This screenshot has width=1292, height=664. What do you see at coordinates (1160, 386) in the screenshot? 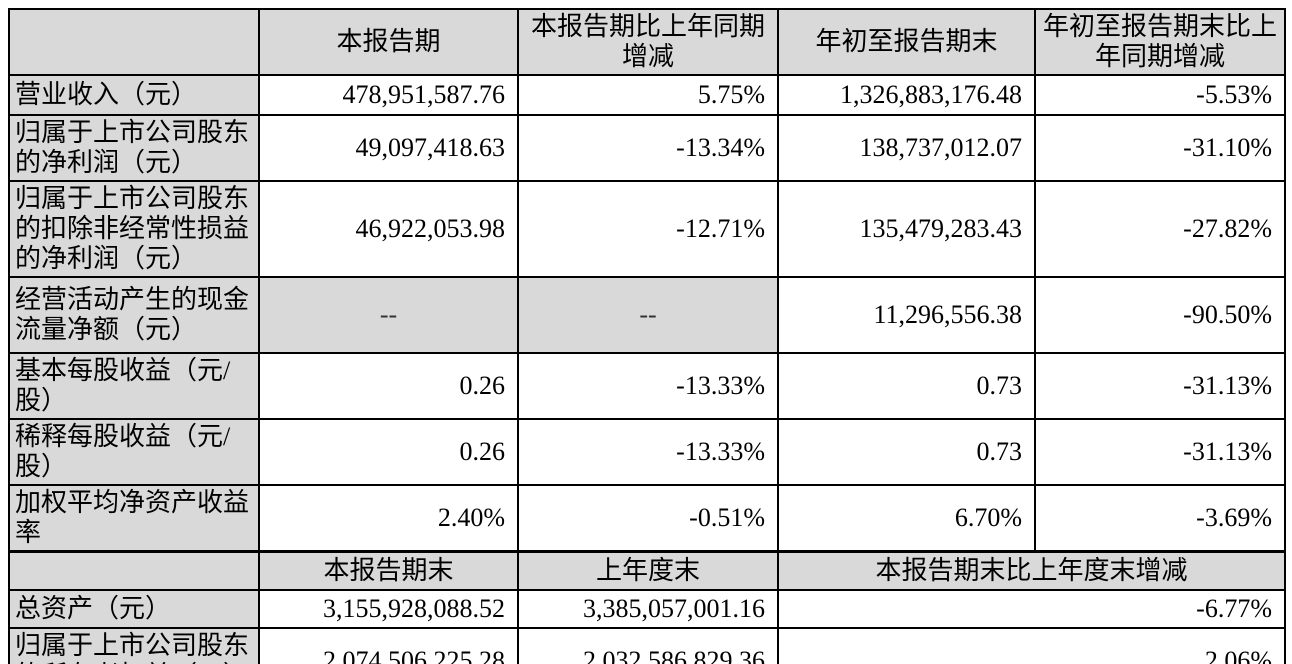
I see `basic-eps-ytd-yoy: -31.13%` at bounding box center [1160, 386].